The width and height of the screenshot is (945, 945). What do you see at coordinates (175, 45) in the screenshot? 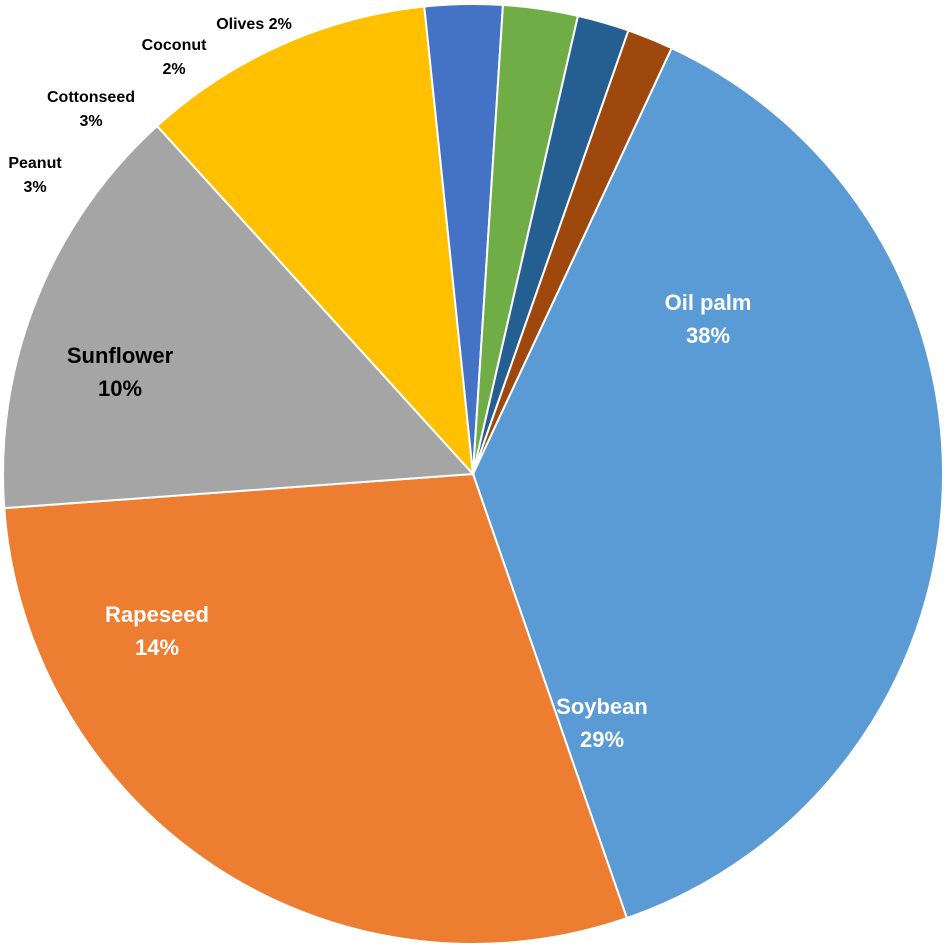
I see `pie-label-name-coconut: Coconut` at bounding box center [175, 45].